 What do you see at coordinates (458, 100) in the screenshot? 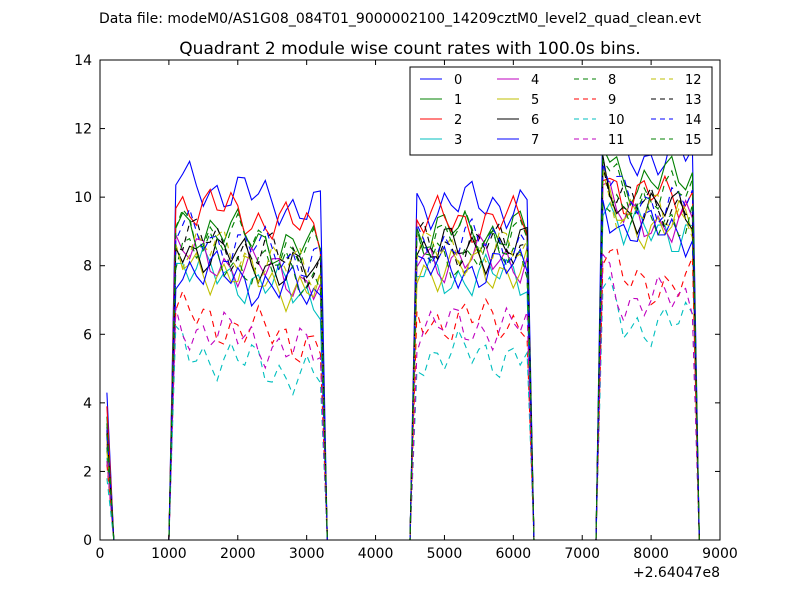
I see `legend-label-1: 1` at bounding box center [458, 100].